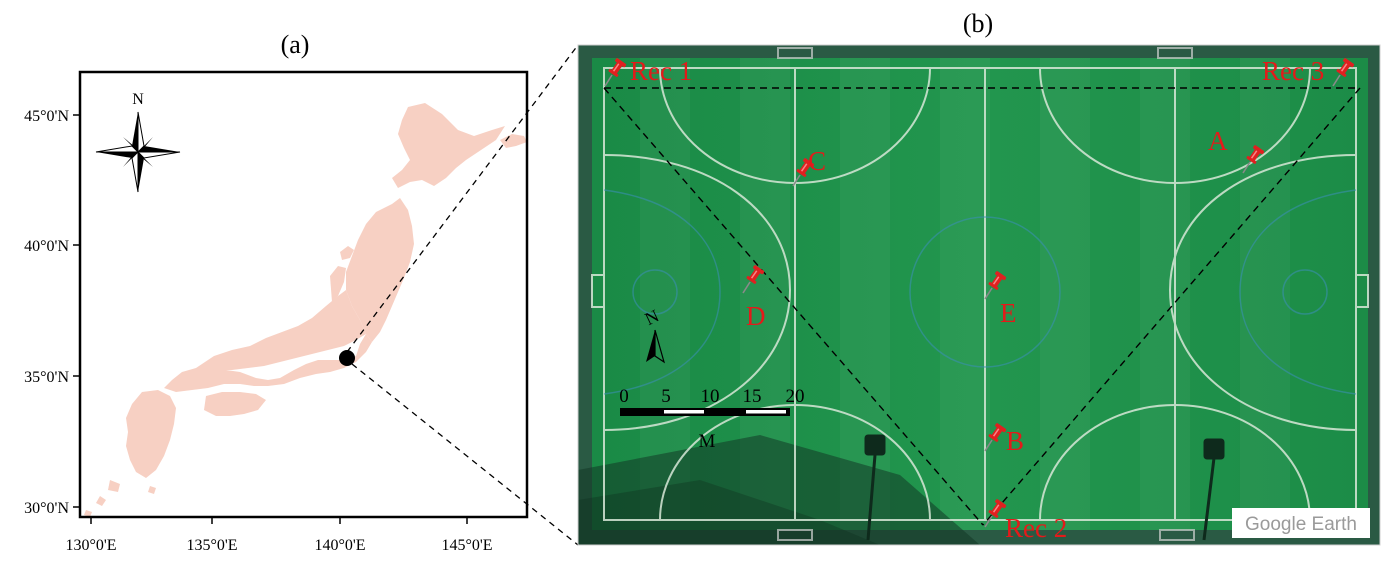 The width and height of the screenshot is (1400, 571). What do you see at coordinates (817, 161) in the screenshot?
I see `point-label-c: C` at bounding box center [817, 161].